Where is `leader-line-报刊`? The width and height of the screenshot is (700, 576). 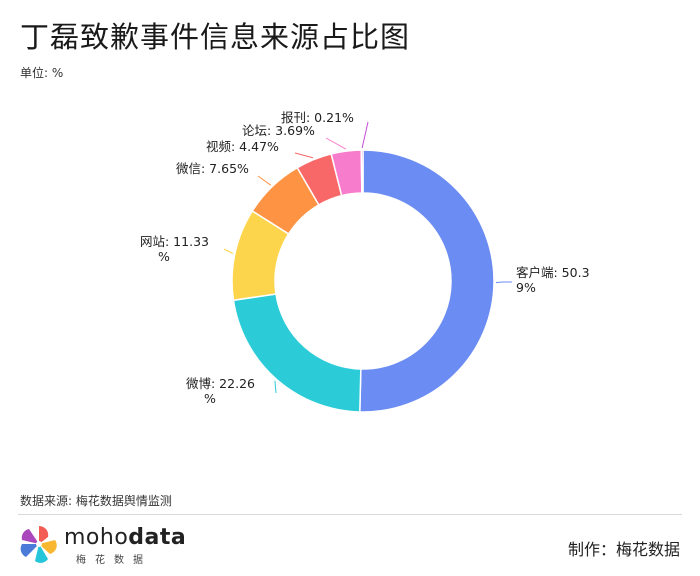
leader-line-报刊 is located at coordinates (365, 135).